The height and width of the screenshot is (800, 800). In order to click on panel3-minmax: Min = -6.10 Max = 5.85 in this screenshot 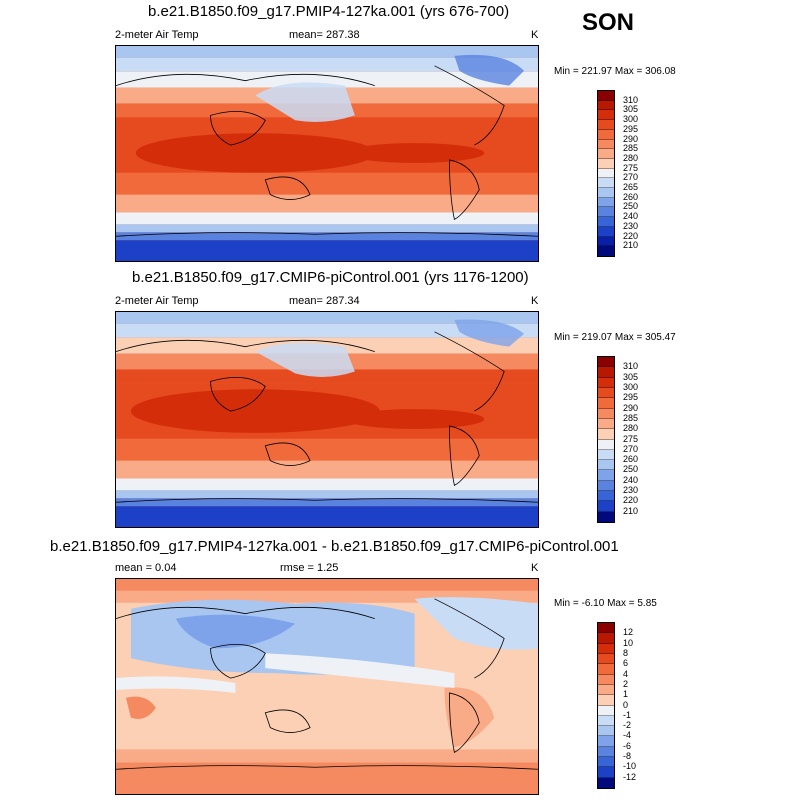, I will do `click(605, 603)`.